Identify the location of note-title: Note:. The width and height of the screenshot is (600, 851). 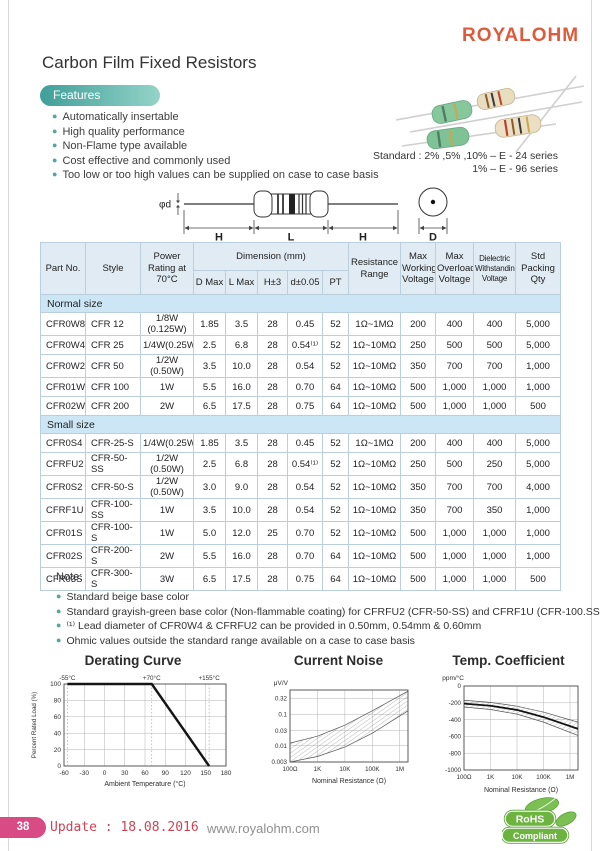
(69, 577).